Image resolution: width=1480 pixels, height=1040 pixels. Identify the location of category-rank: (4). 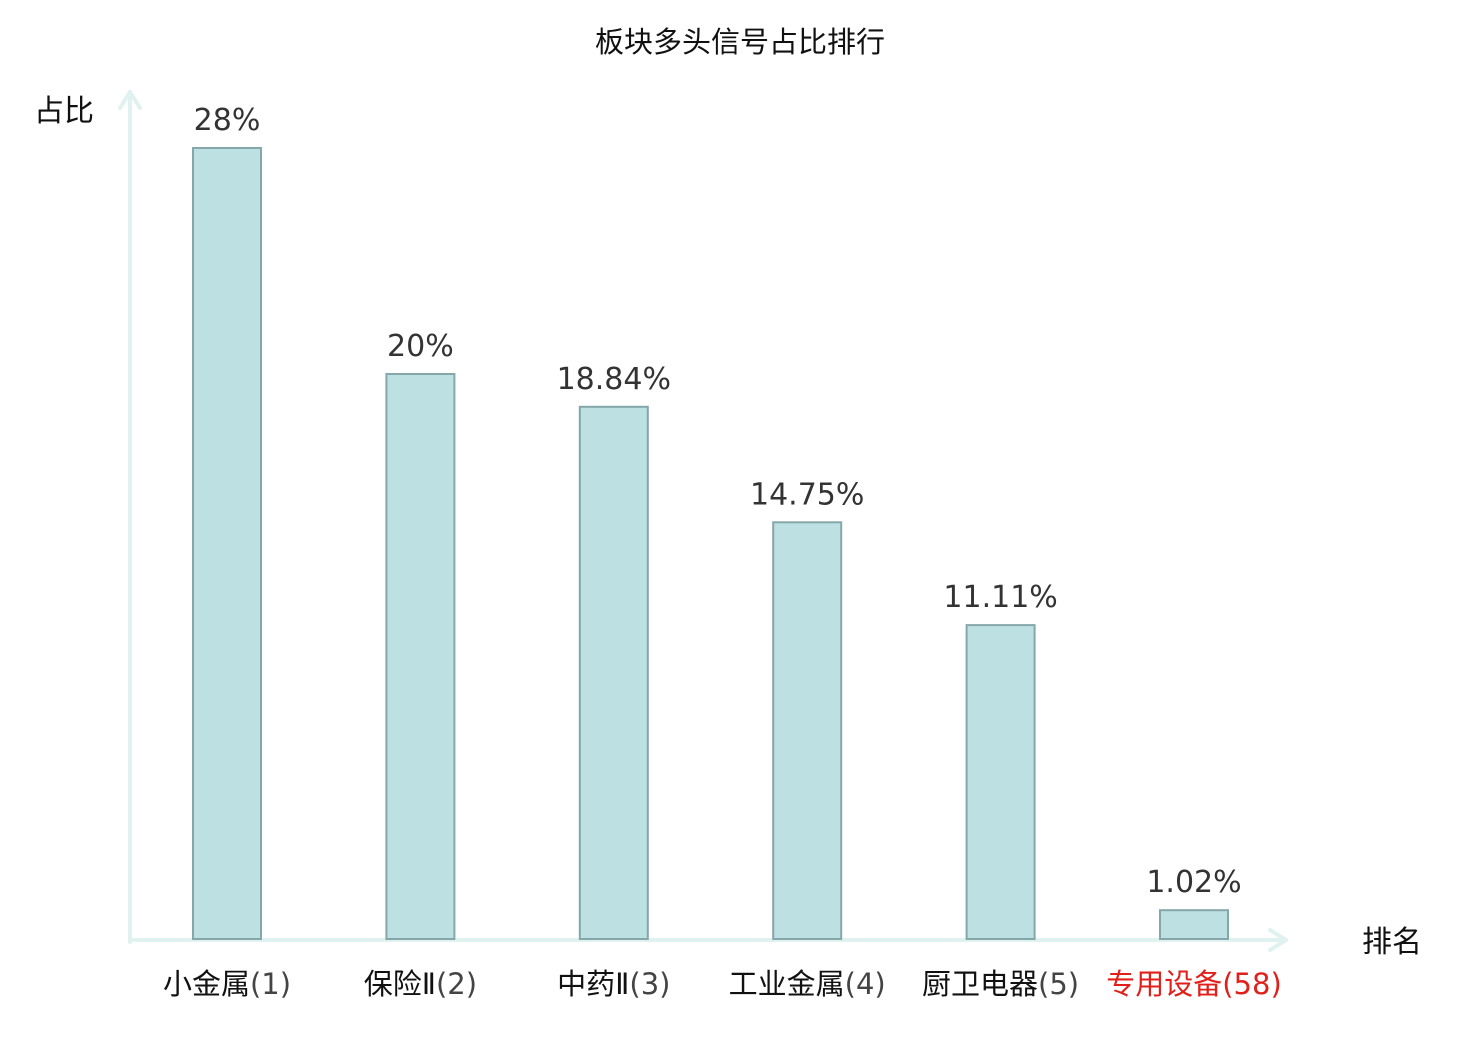
(865, 984).